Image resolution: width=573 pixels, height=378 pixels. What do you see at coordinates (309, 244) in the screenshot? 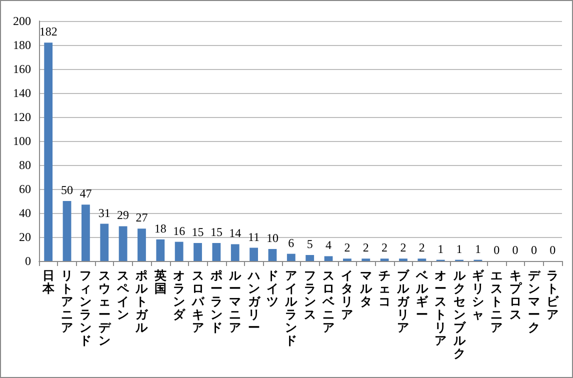
I see `data-label: 5` at bounding box center [309, 244].